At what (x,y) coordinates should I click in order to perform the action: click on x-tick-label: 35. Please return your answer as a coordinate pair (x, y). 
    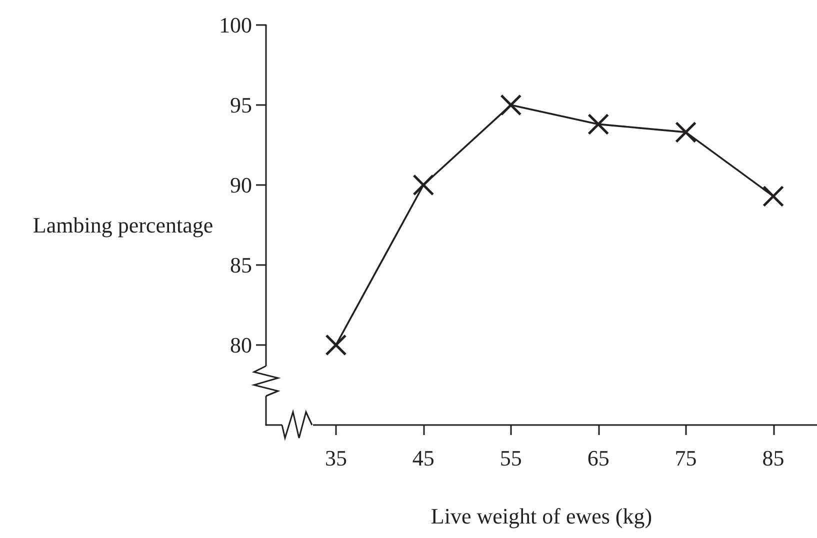
    Looking at the image, I should click on (335, 458).